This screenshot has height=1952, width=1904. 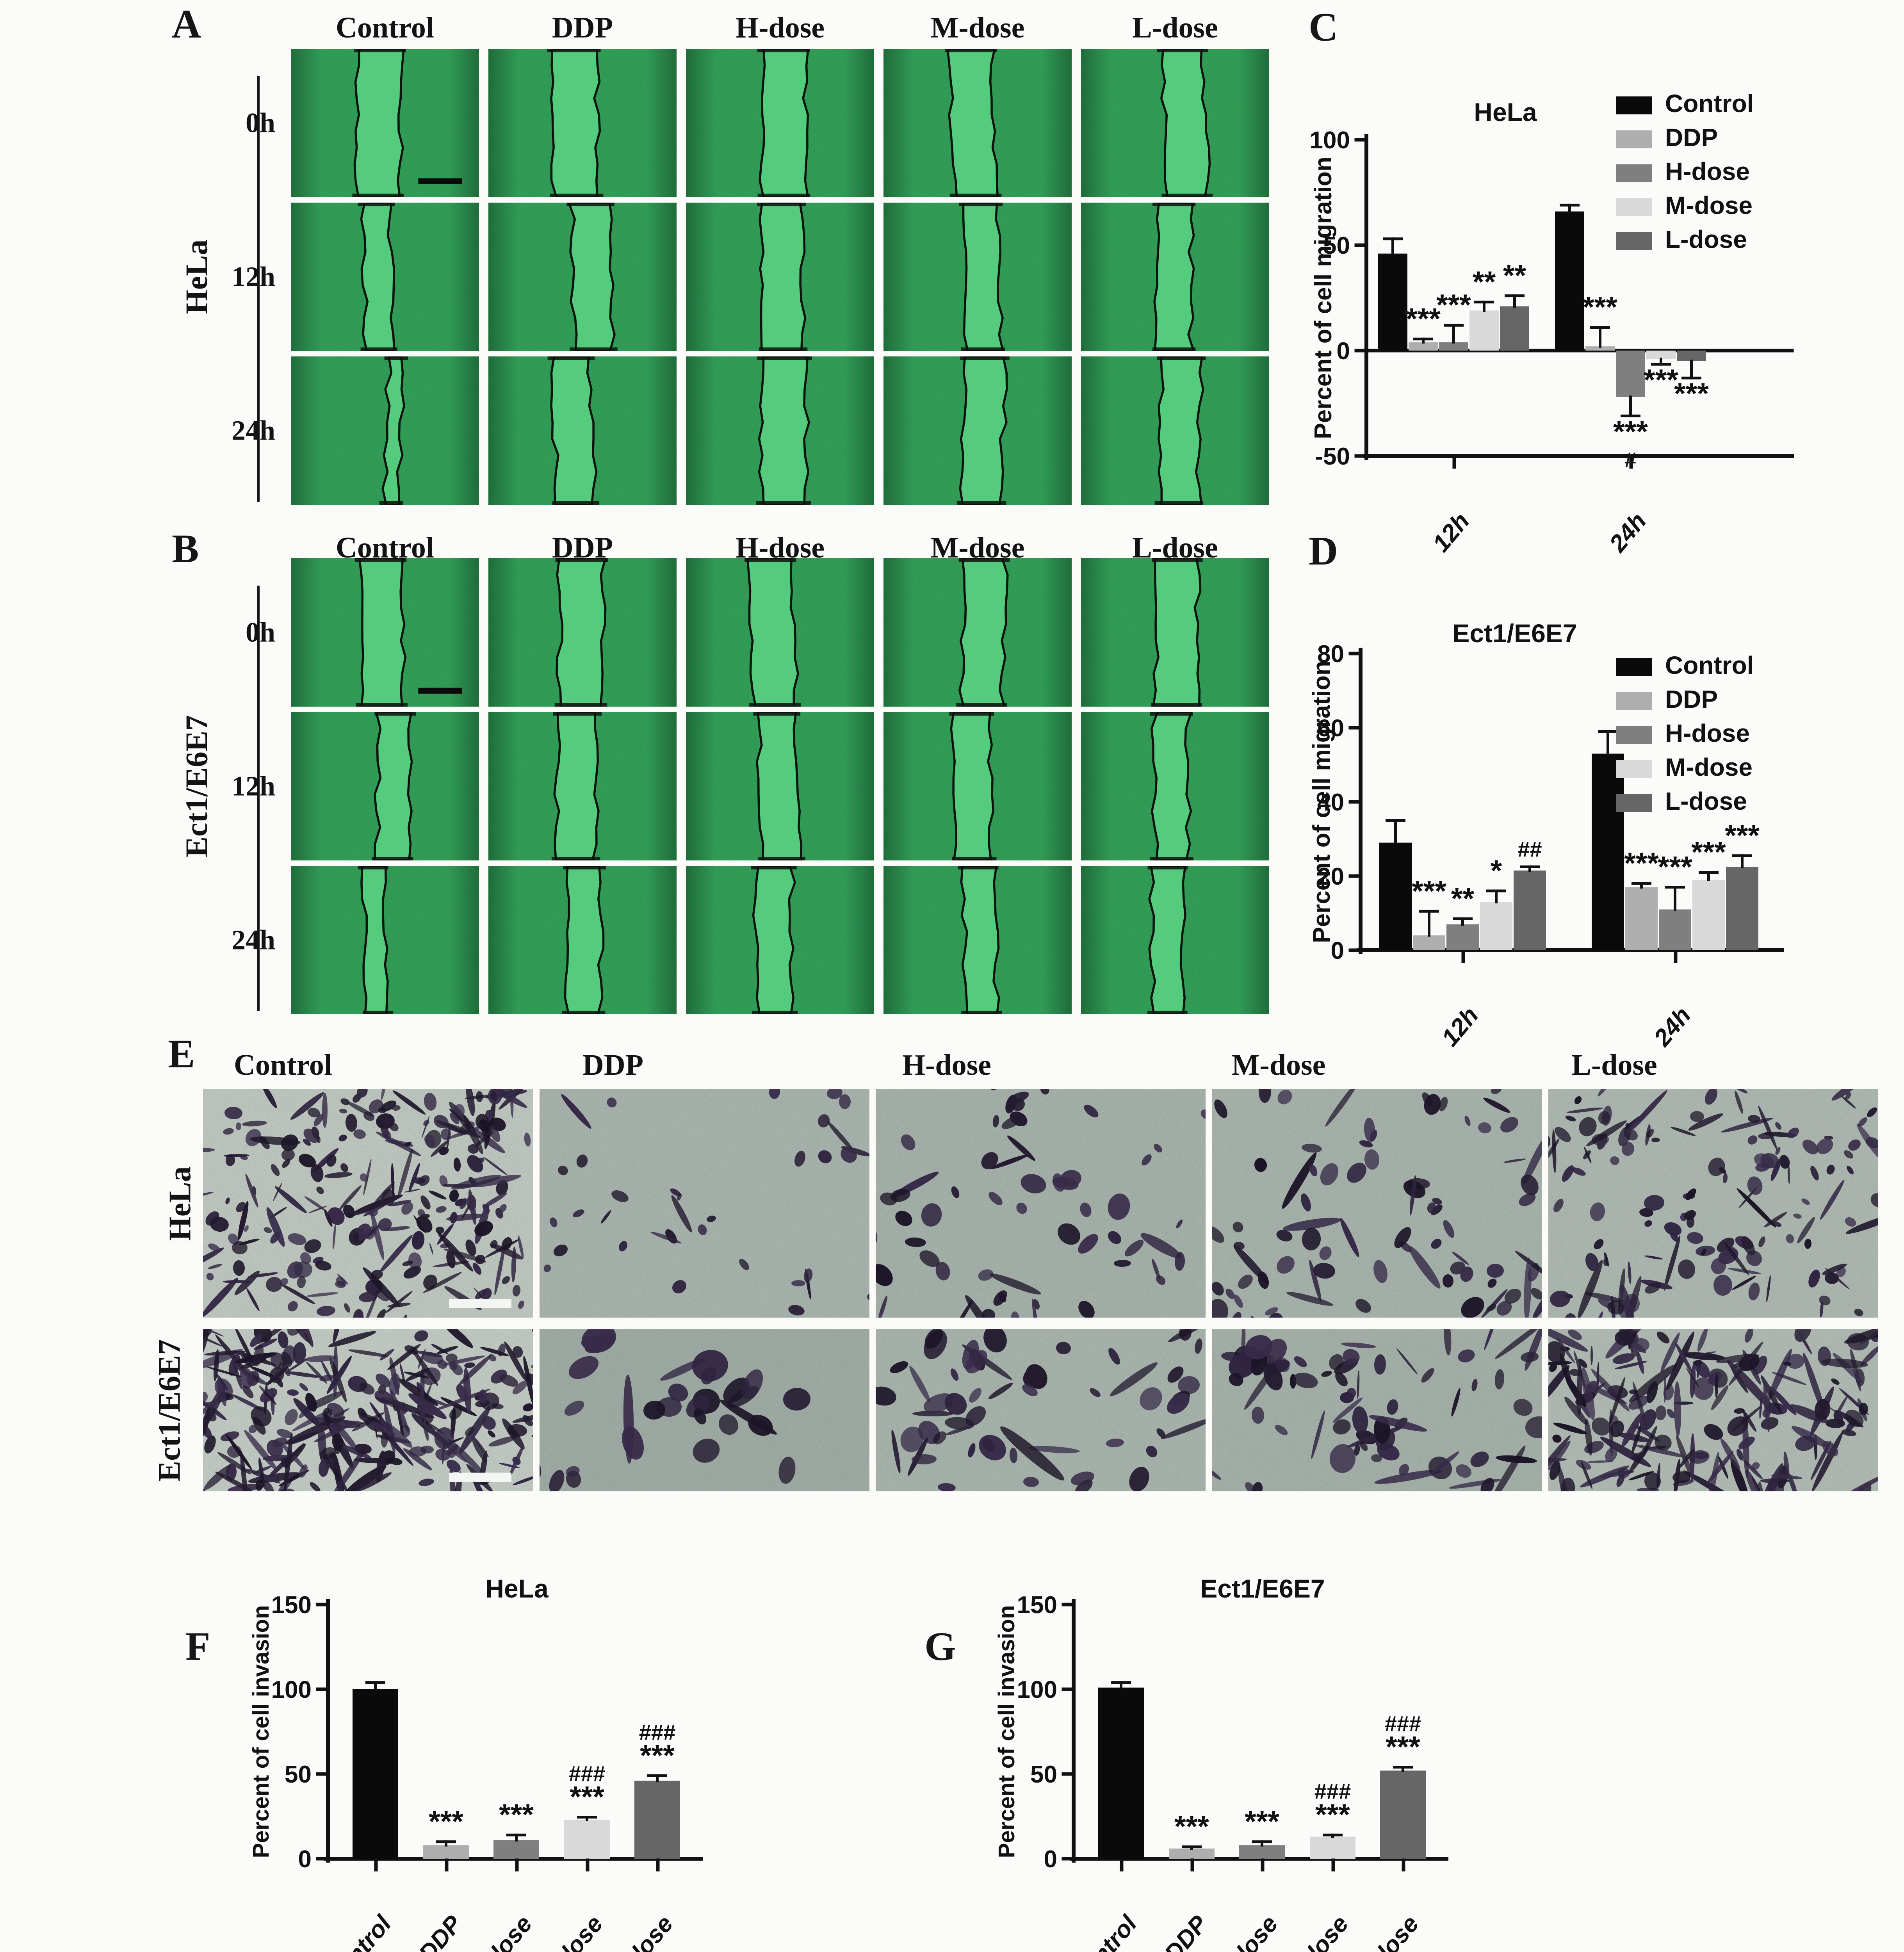 I want to click on y-tick-label: 40, so click(x=1330, y=803).